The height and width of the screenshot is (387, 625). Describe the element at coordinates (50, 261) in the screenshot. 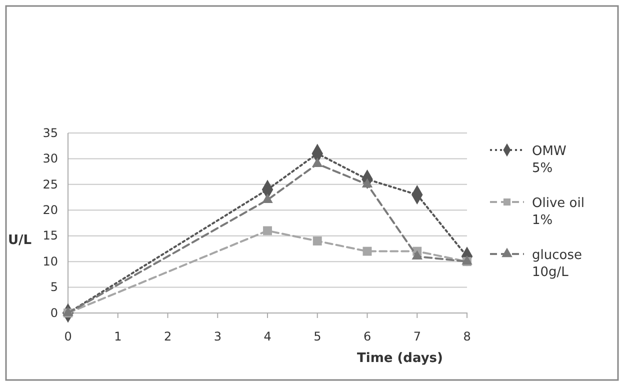

I see `y-tick-label: 10` at that location.